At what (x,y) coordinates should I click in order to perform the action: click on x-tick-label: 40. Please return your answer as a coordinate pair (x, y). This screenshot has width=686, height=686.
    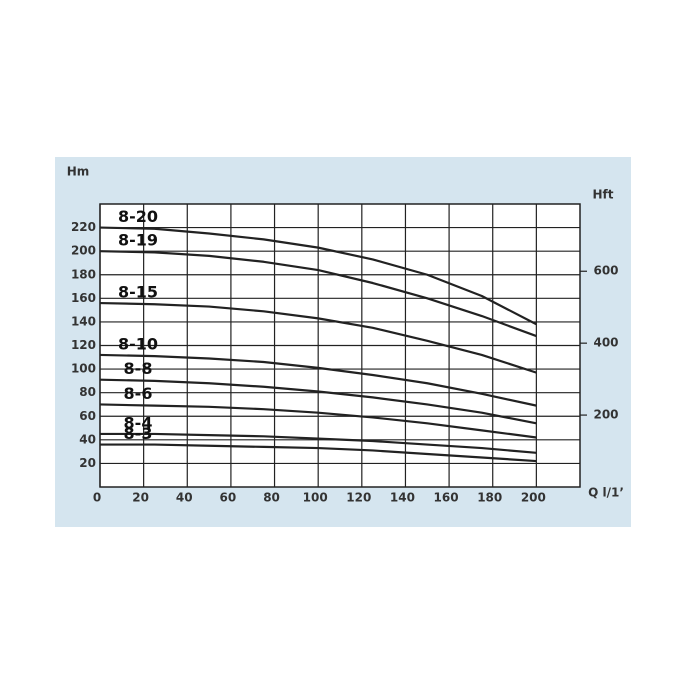
    Looking at the image, I should click on (184, 498).